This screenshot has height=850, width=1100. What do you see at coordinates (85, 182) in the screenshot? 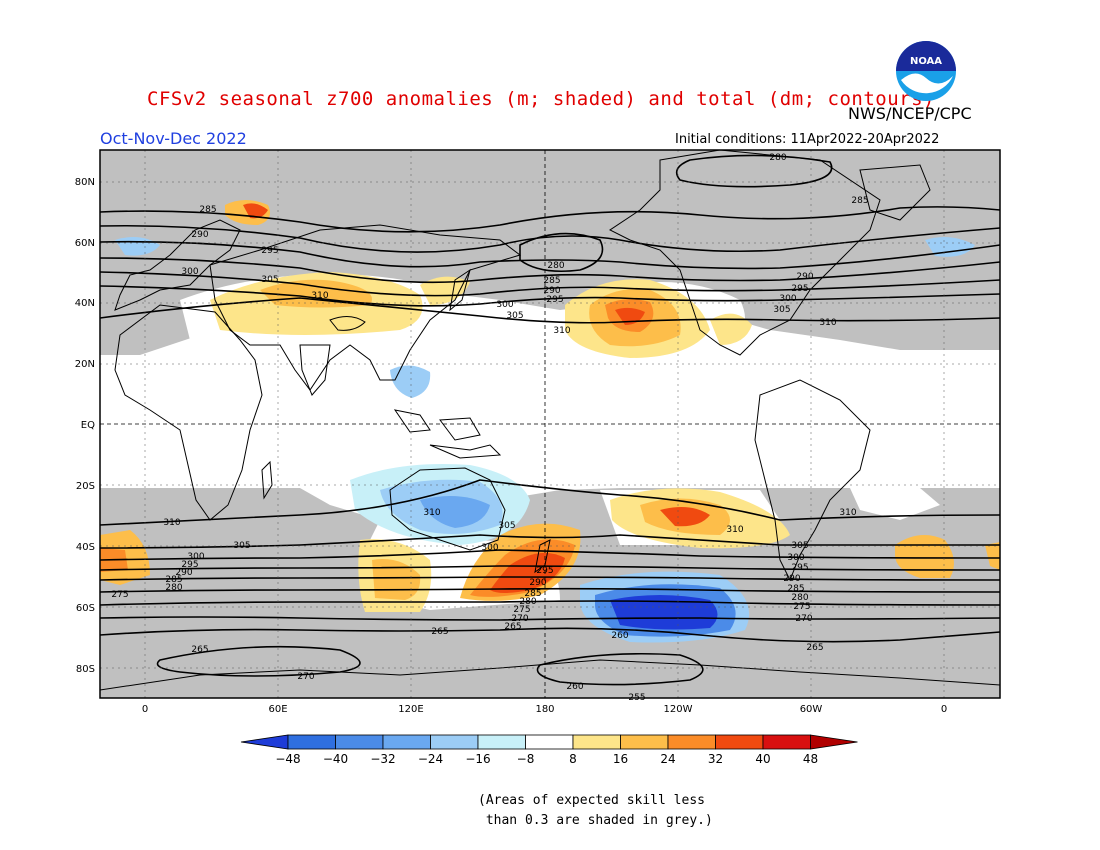
I see `lat-label: 80N` at bounding box center [85, 182].